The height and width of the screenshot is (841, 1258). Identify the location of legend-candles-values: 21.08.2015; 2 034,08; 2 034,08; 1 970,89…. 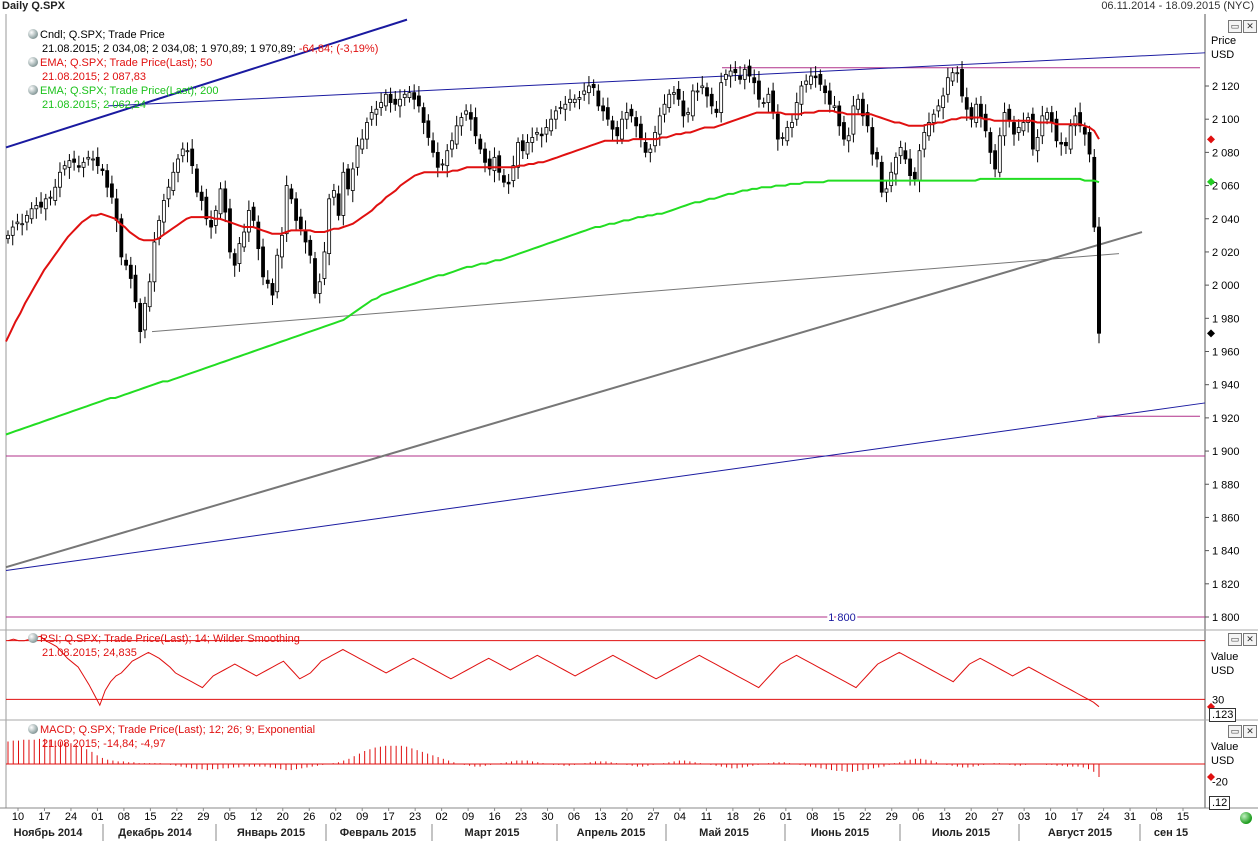
(170, 49).